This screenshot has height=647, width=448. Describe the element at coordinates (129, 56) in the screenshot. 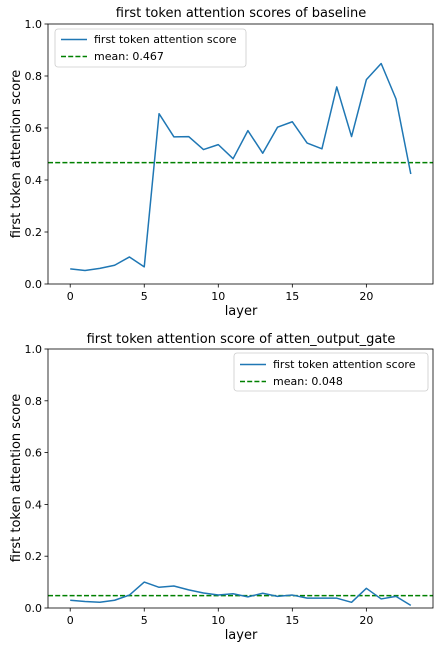

I see `legend-label-mean: mean: 0.467` at that location.